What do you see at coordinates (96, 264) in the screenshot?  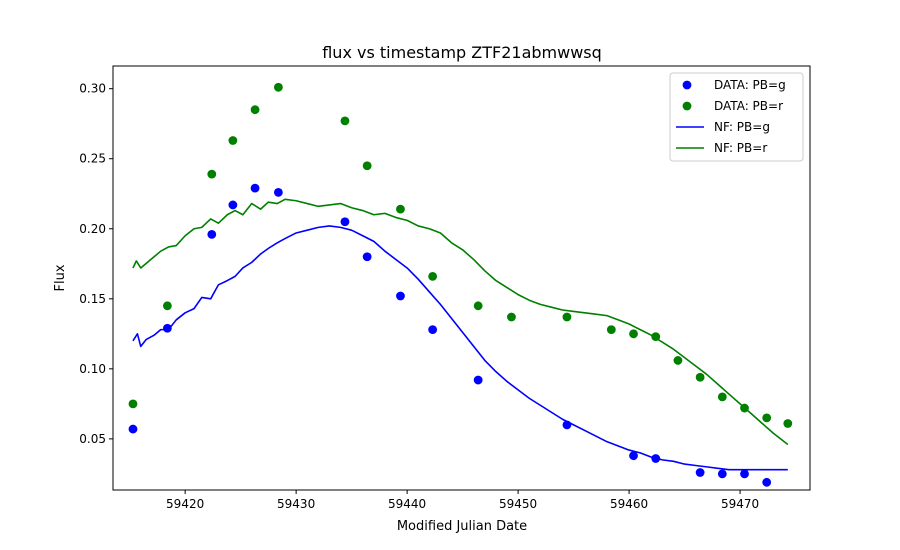 I see `y-axis: 0.05 0.10 0.15 0.20 0.25 0.30` at bounding box center [96, 264].